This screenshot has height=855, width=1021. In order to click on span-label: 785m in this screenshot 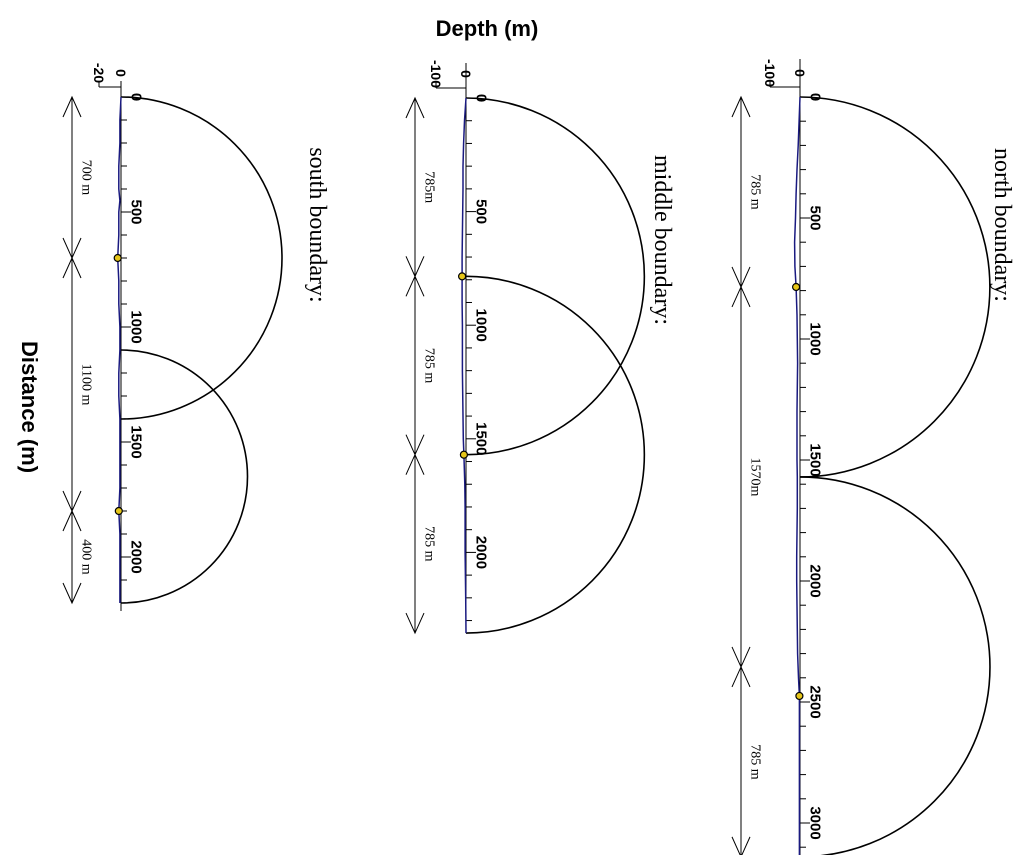, I will do `click(429, 187)`.